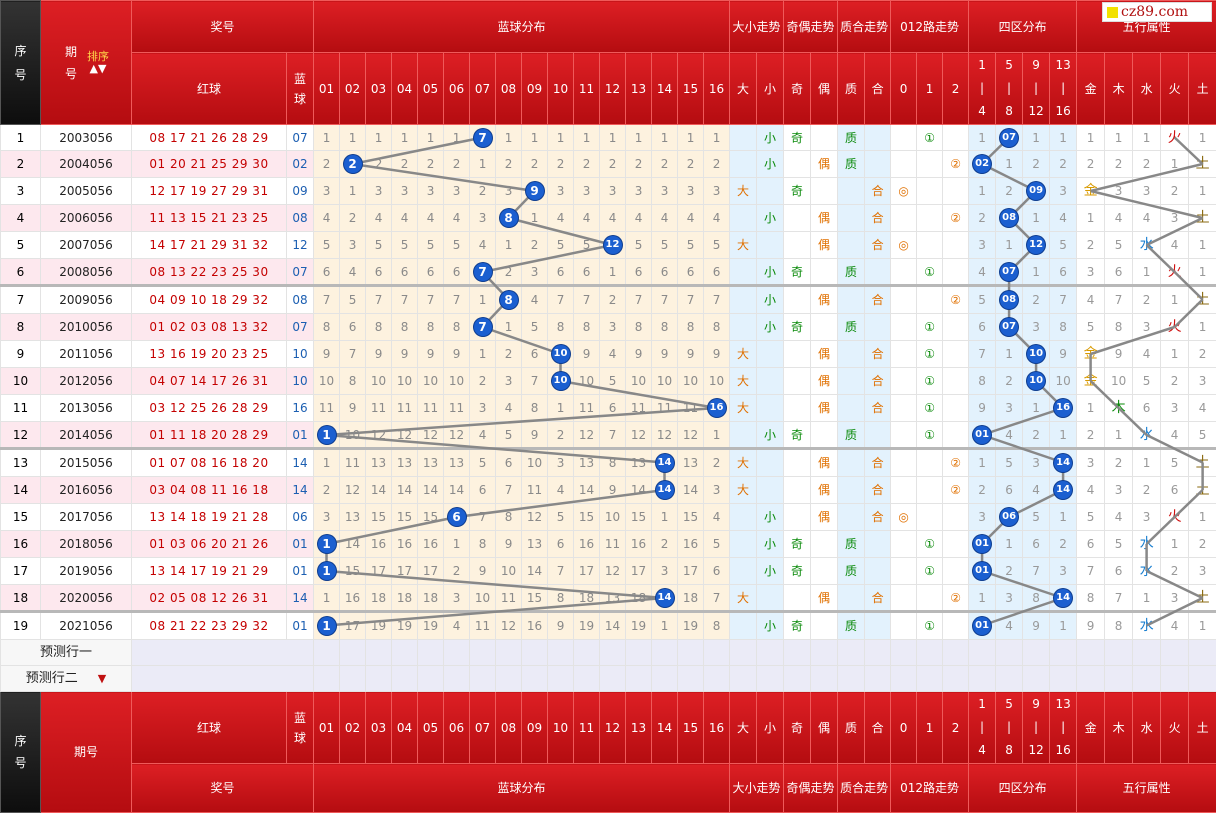  I want to click on blue-dist-cell: 19, so click(691, 625).